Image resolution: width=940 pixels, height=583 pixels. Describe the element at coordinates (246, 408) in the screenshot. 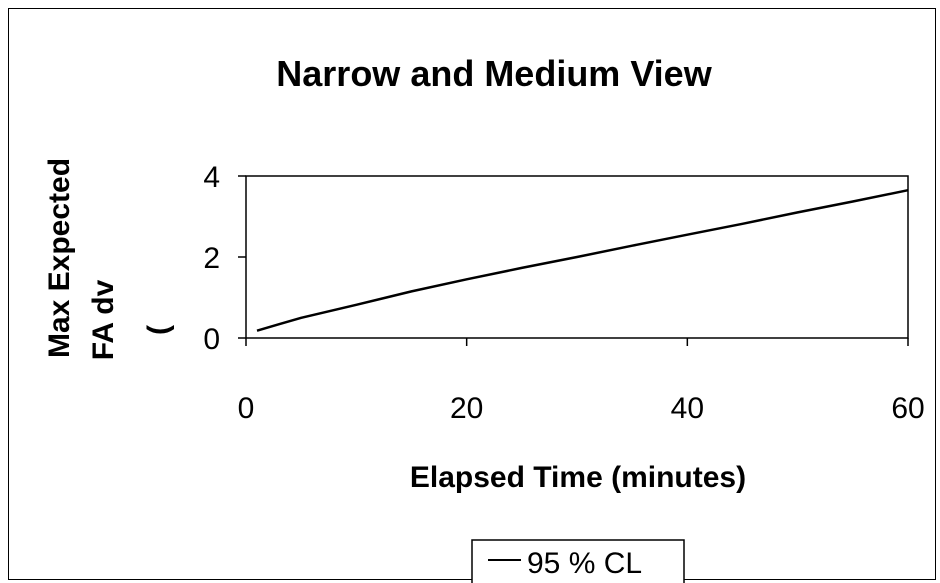

I see `x-tick-label-0: 0` at that location.